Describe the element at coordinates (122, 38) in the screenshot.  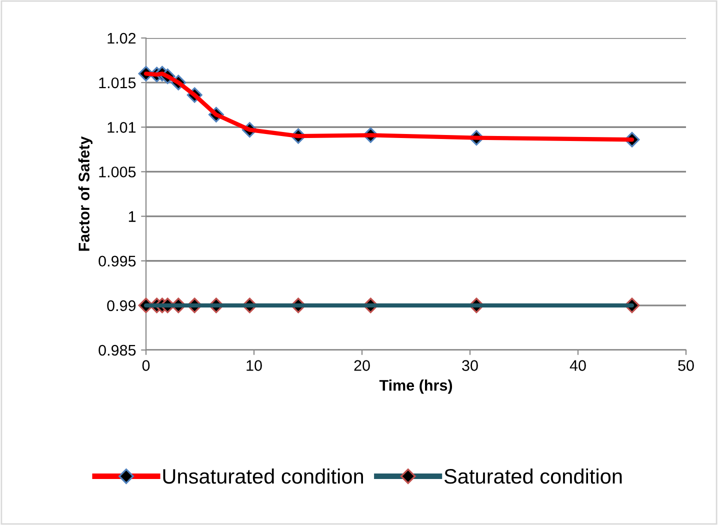
I see `y-tick-label: 1.02` at that location.